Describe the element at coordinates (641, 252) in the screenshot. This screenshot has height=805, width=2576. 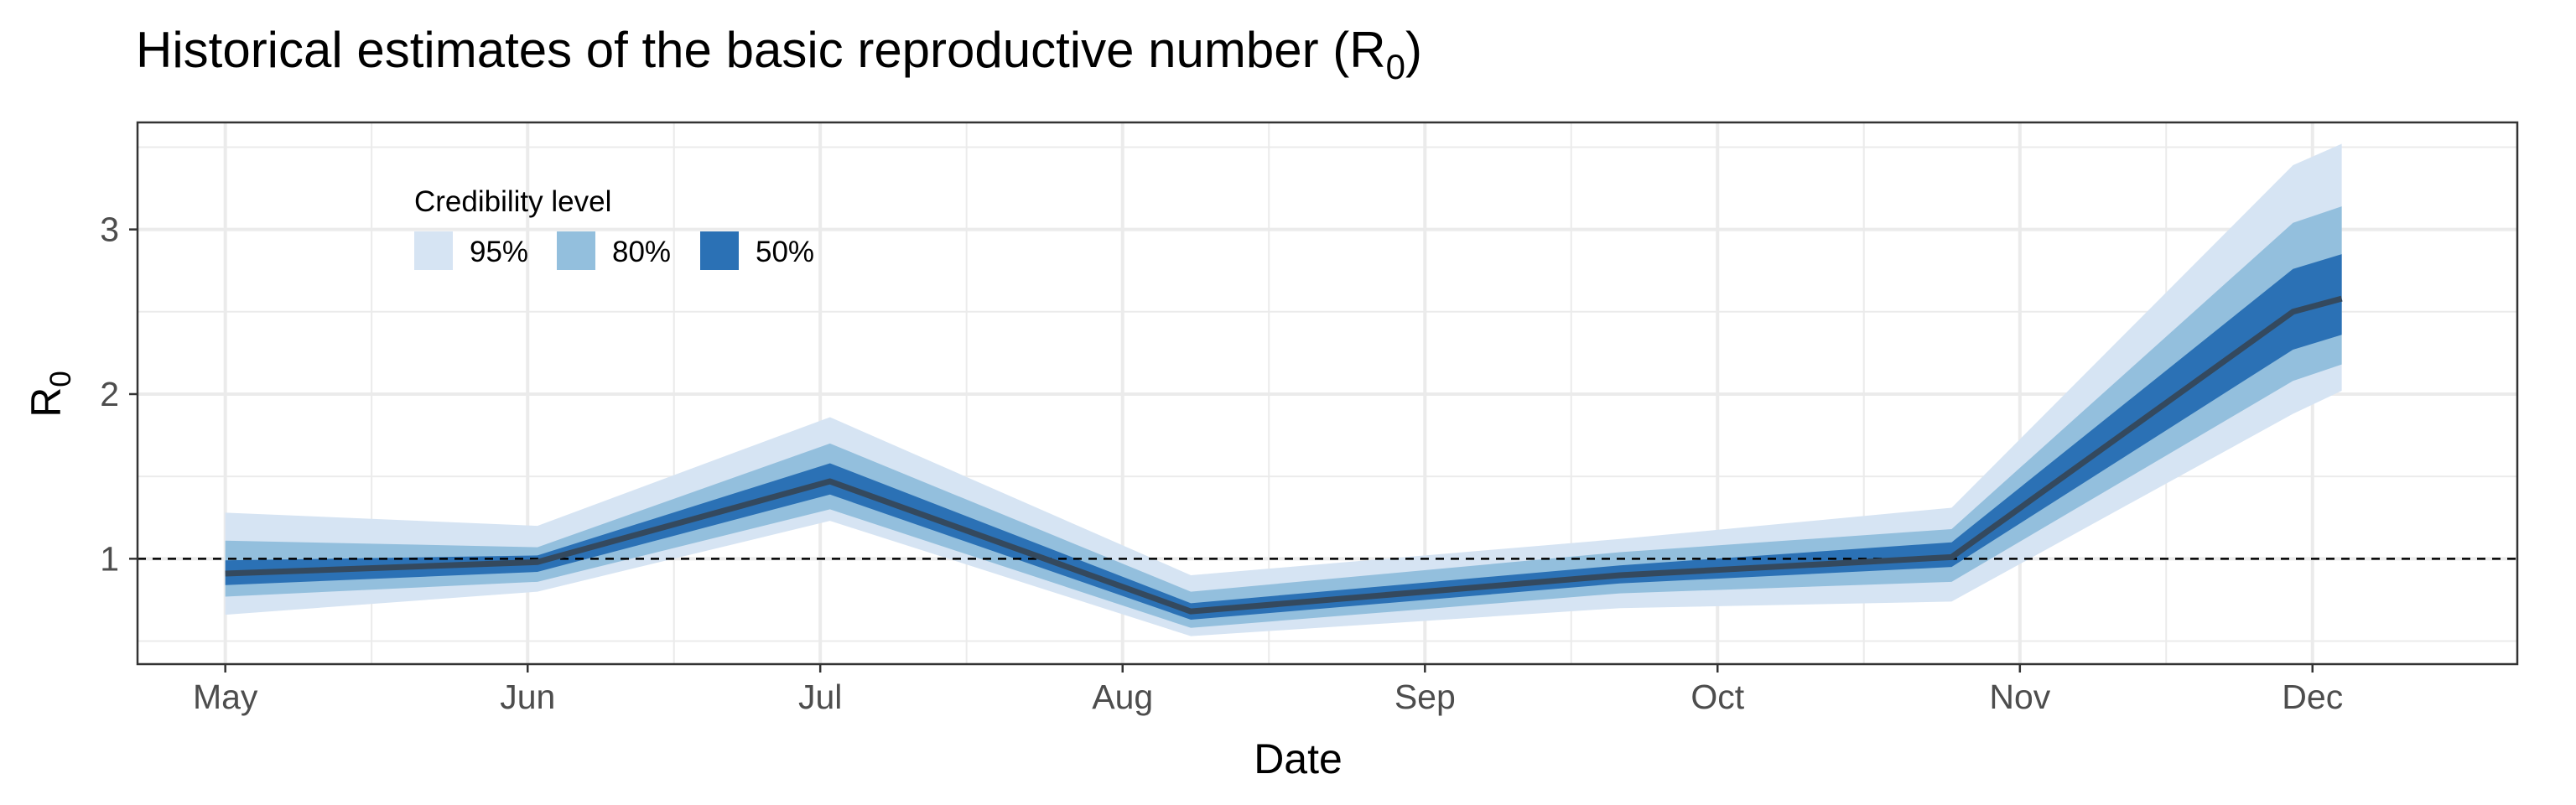
I see `legend-label: 80%` at that location.